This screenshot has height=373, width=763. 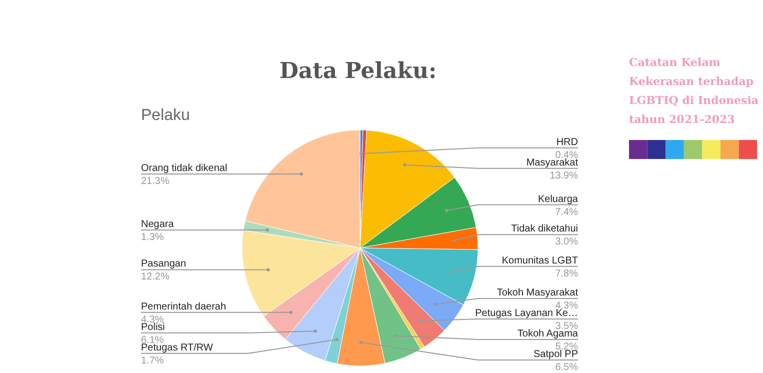 What do you see at coordinates (566, 274) in the screenshot?
I see `data-label: 7.8%` at bounding box center [566, 274].